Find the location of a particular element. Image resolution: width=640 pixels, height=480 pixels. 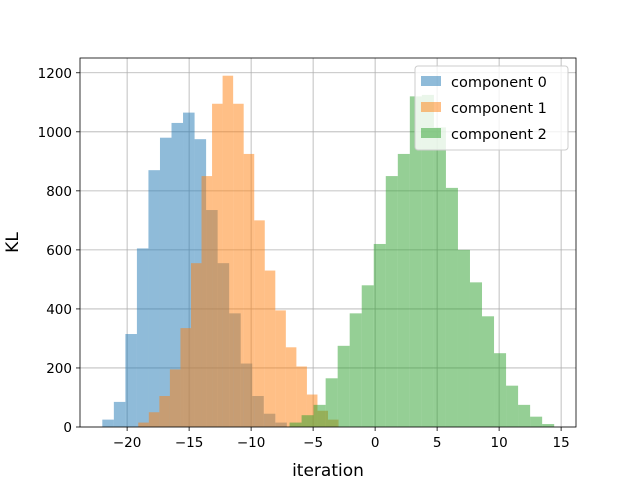

legend-label: component 0 is located at coordinates (499, 83).